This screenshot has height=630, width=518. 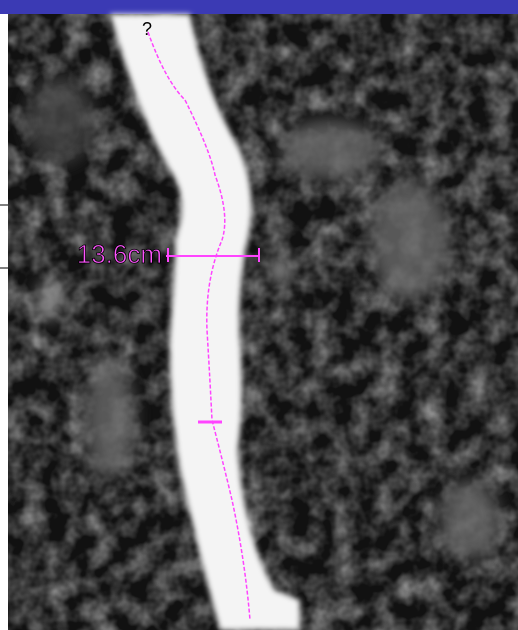 I want to click on left-margin, so click(x=4, y=322).